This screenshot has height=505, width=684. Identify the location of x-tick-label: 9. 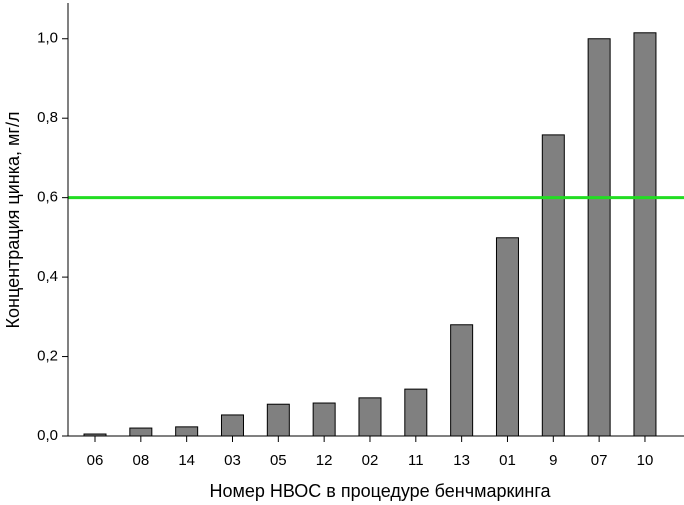
(553, 460).